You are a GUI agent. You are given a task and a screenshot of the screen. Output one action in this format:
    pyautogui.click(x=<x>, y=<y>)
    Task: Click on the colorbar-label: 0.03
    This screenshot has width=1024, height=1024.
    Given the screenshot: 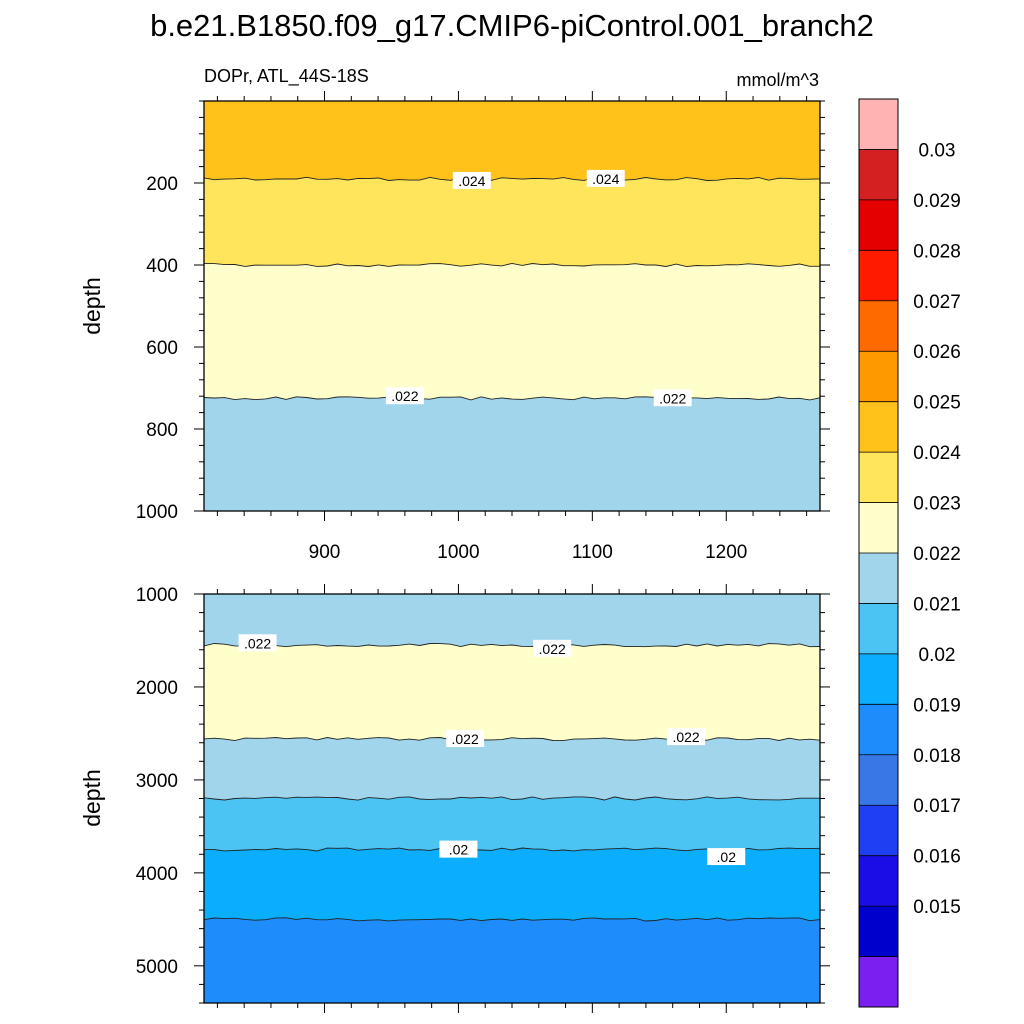 What is the action you would take?
    pyautogui.click(x=937, y=150)
    